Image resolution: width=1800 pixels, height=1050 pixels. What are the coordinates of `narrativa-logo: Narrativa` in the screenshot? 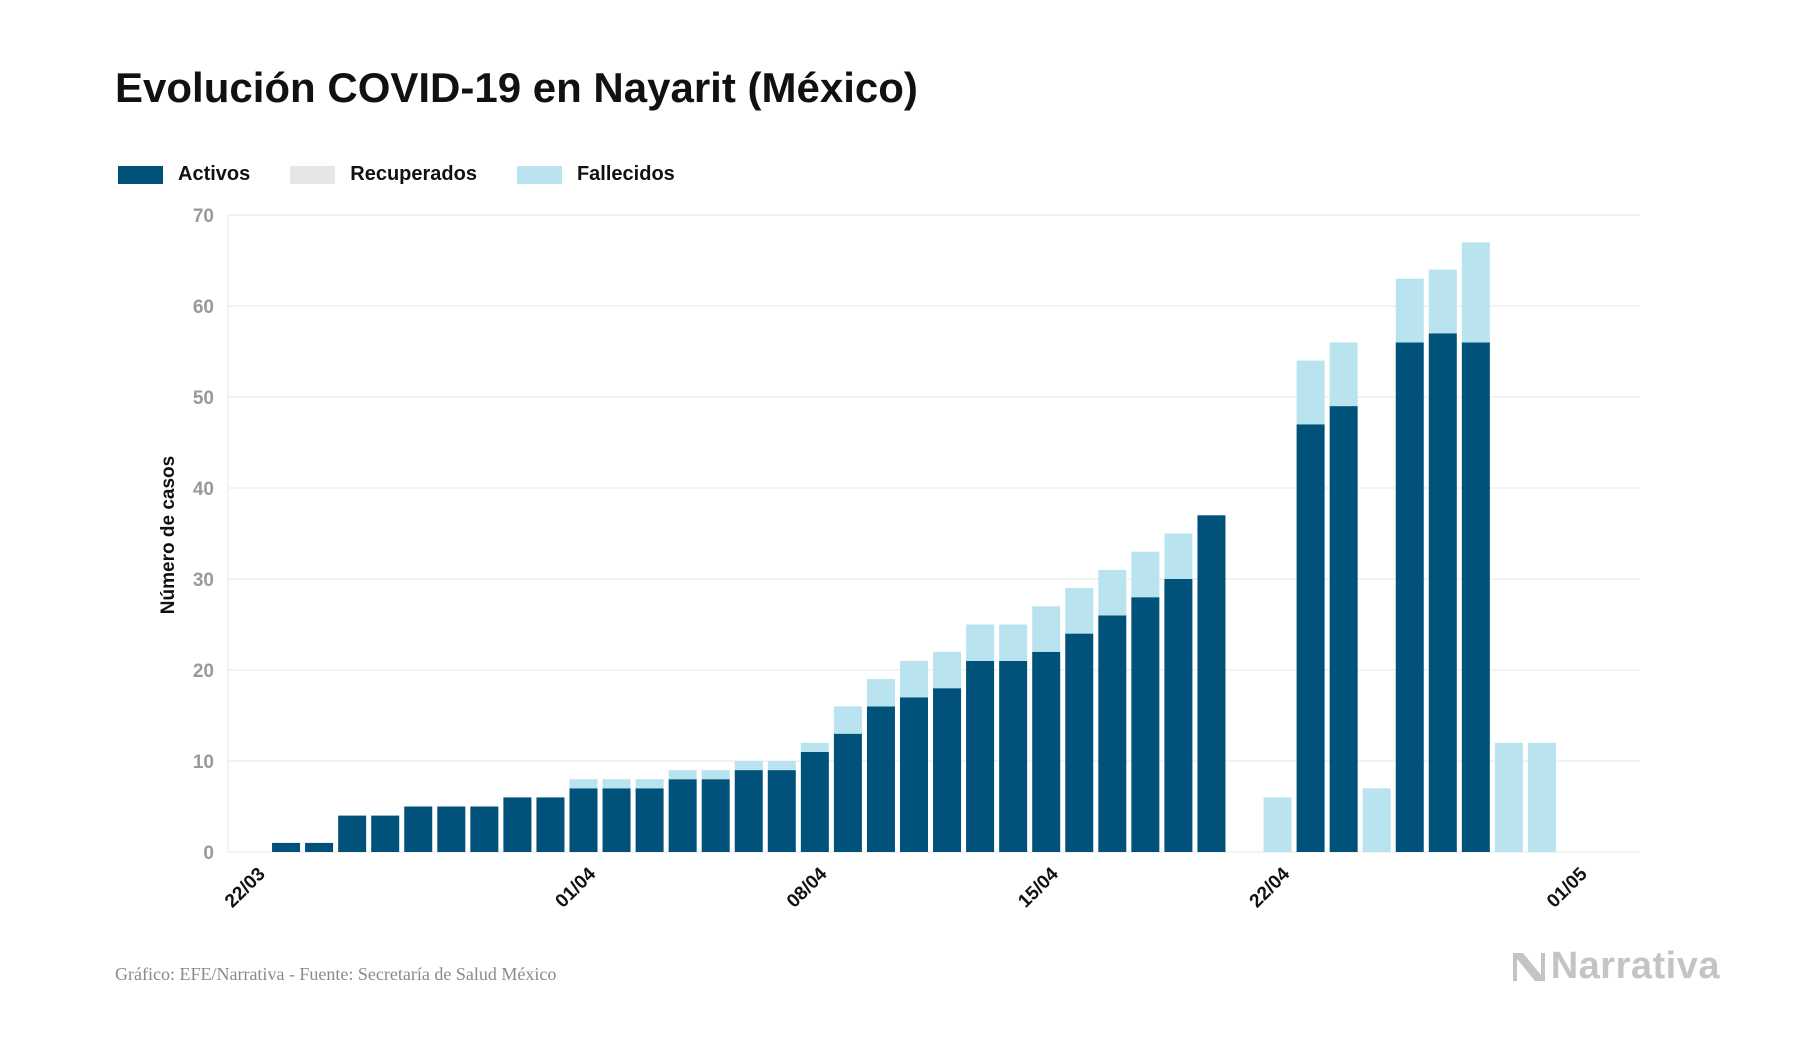 It's located at (1615, 966).